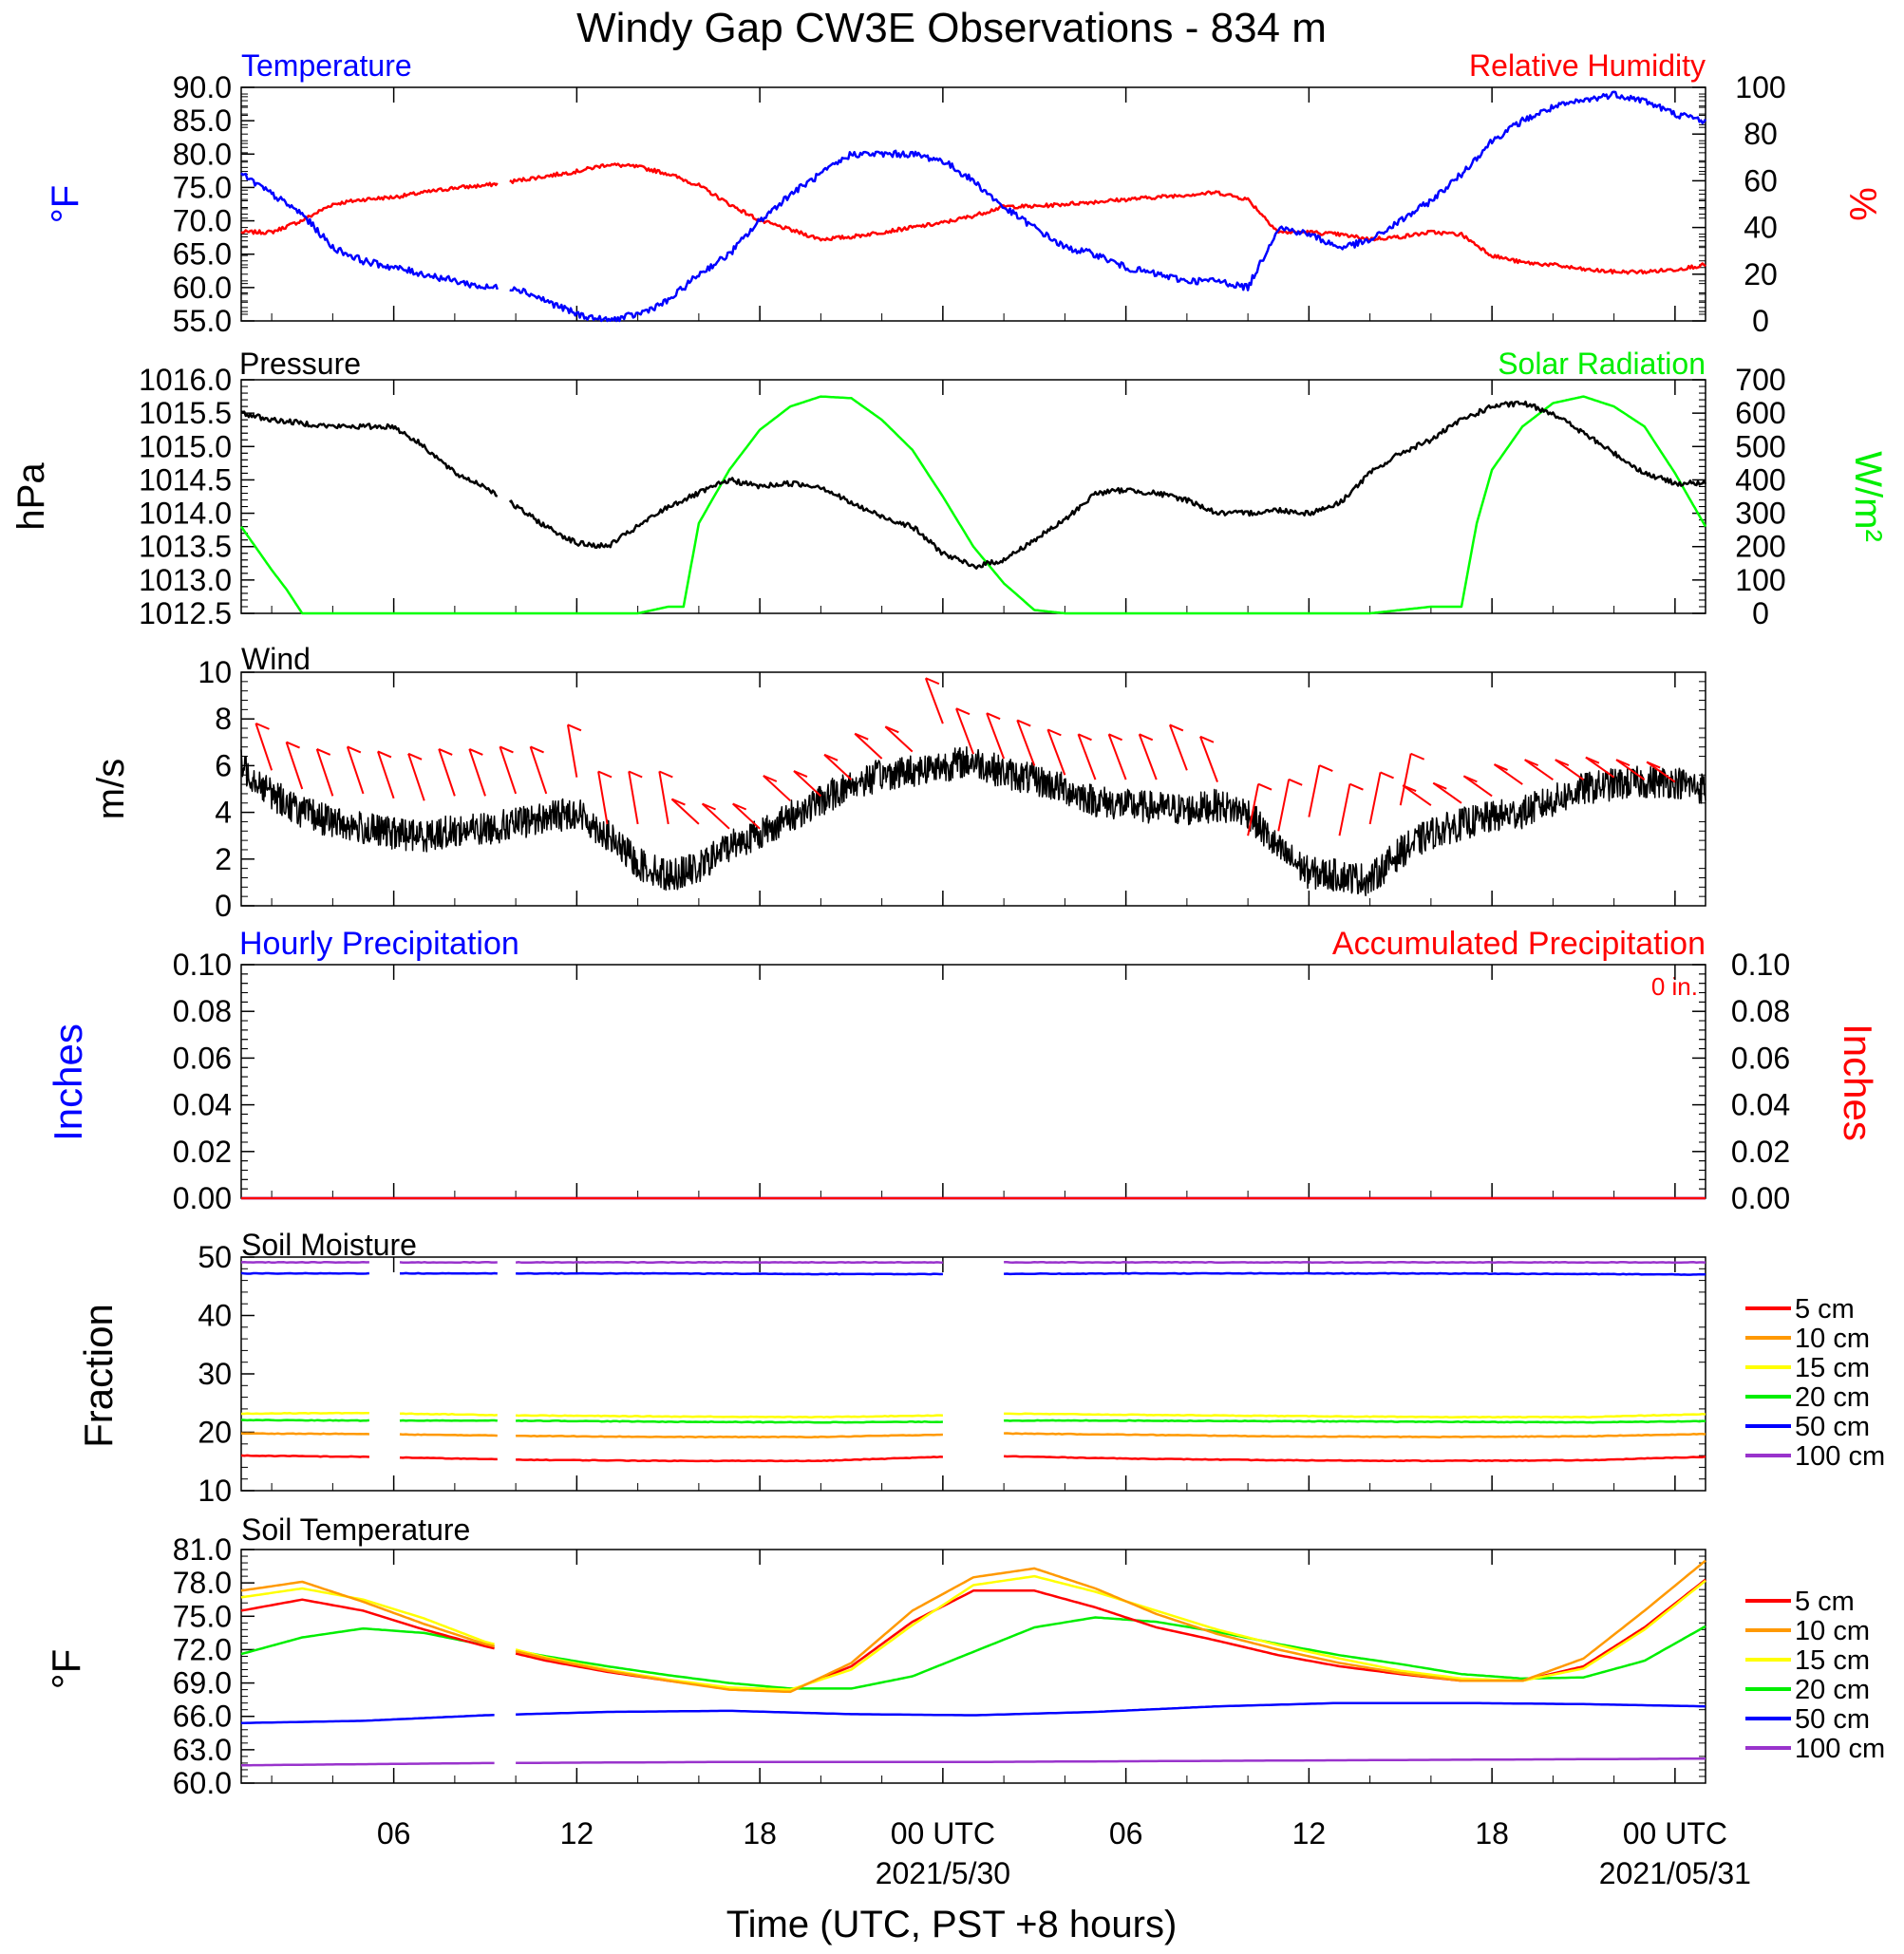 The width and height of the screenshot is (1904, 1954). Describe the element at coordinates (1862, 204) in the screenshot. I see `humidity-axis-label: %` at that location.